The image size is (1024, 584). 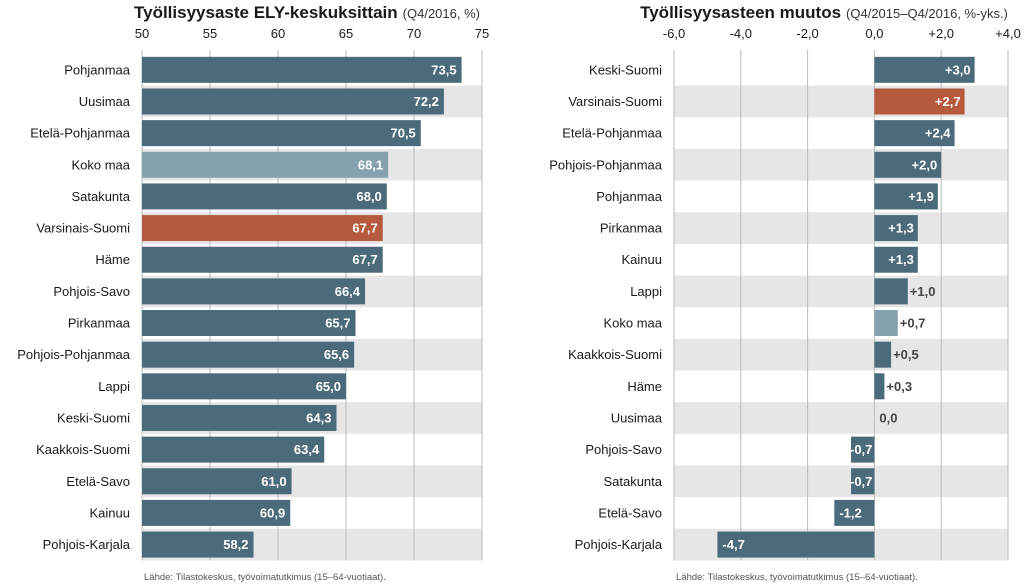 I want to click on chart-title-main: Työllisyysasteen muutos, so click(x=740, y=12).